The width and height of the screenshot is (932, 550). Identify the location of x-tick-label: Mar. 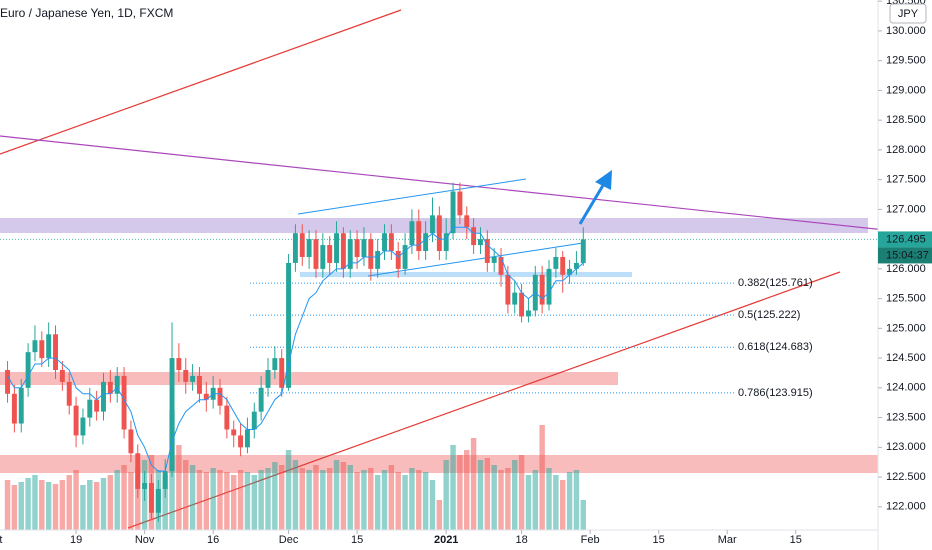
(727, 540).